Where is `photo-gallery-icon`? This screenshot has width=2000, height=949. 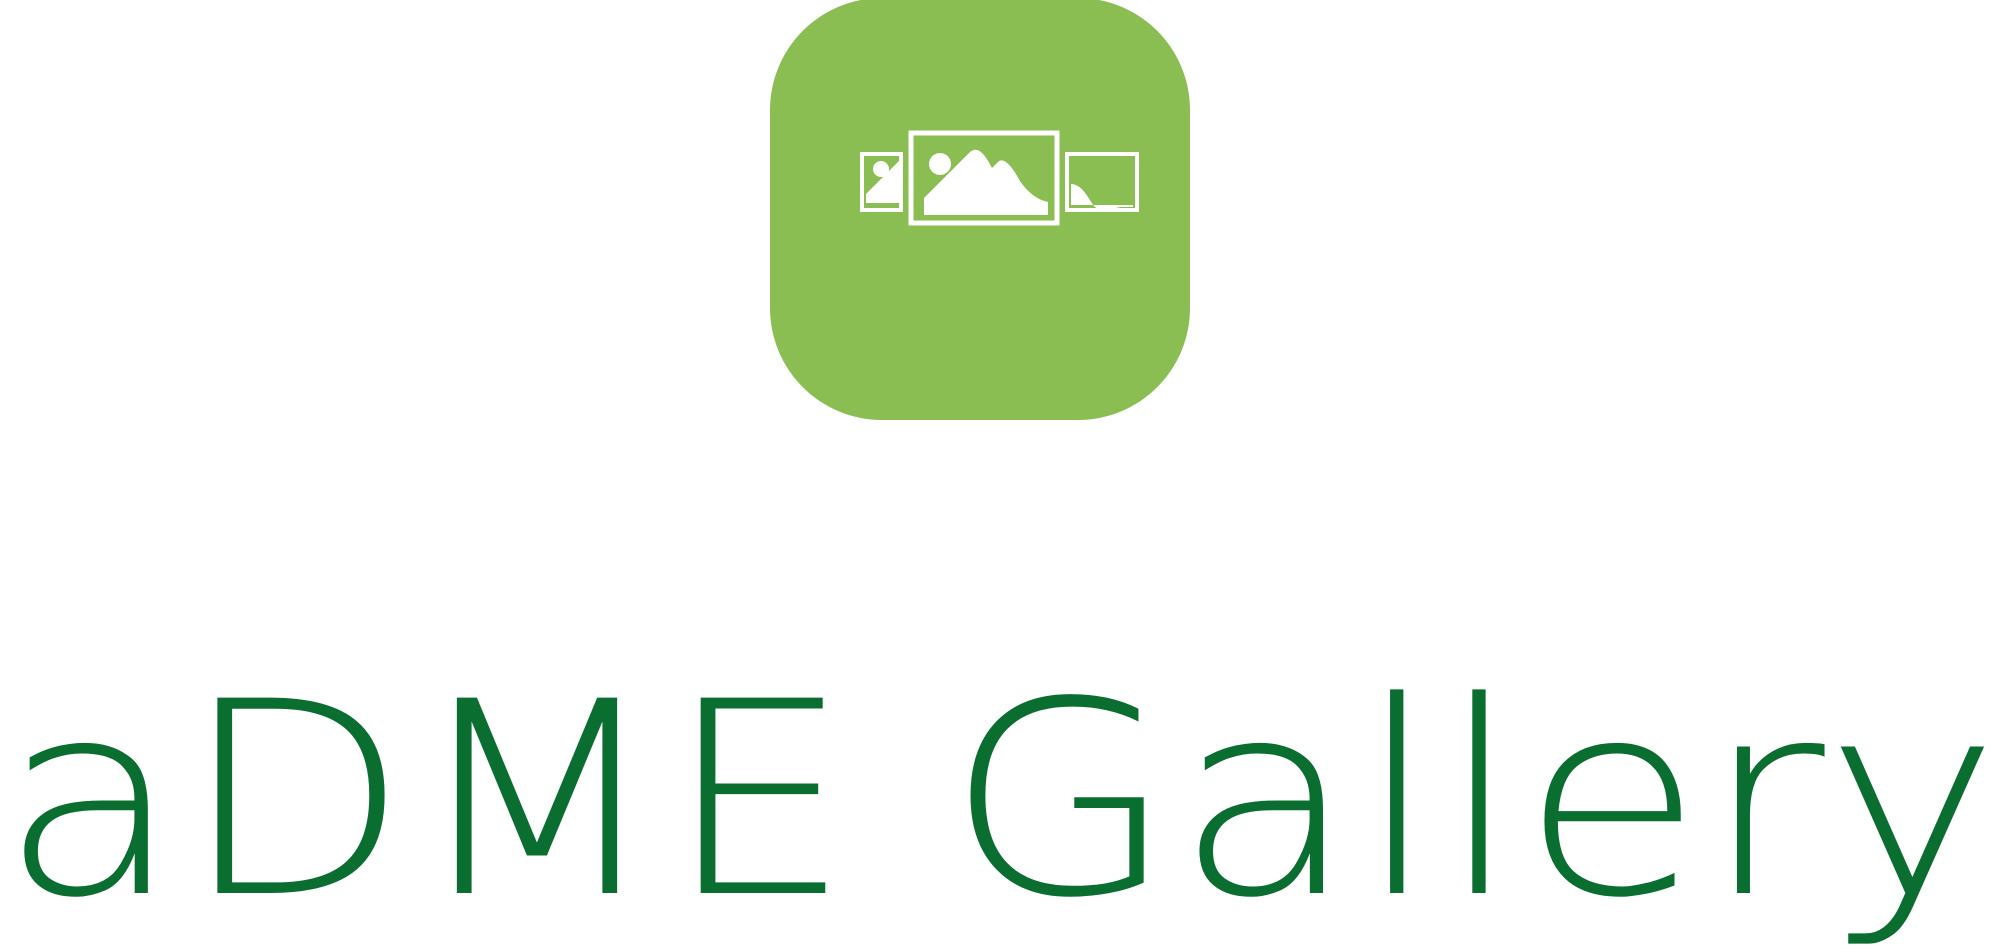
photo-gallery-icon is located at coordinates (999, 178).